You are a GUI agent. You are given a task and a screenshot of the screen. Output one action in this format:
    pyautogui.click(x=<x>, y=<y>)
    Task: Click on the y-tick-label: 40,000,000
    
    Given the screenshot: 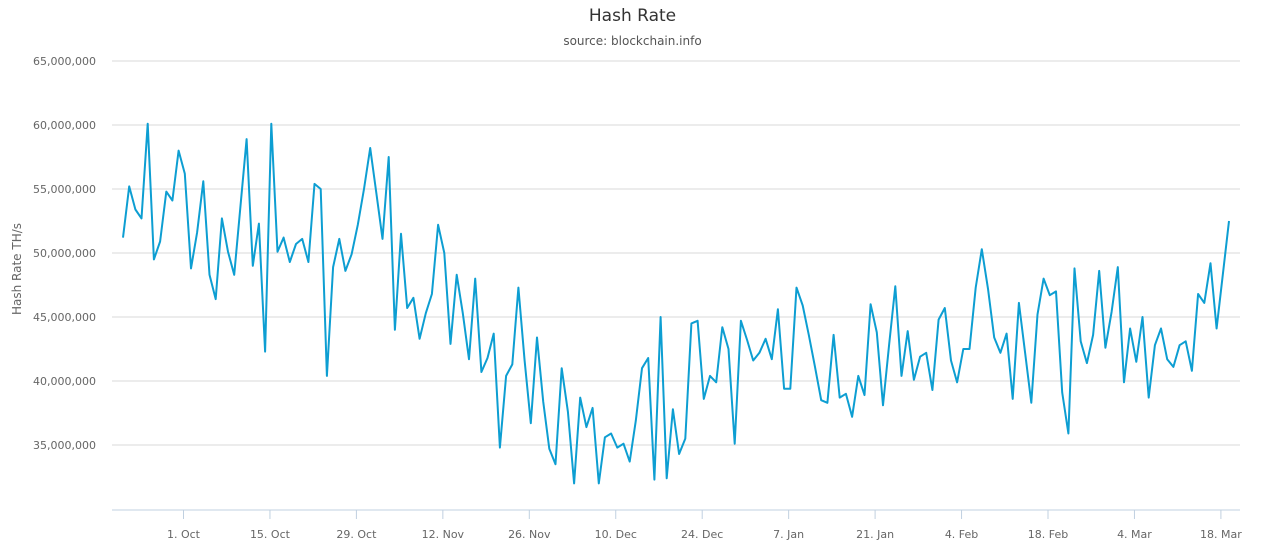 What is the action you would take?
    pyautogui.click(x=64, y=381)
    